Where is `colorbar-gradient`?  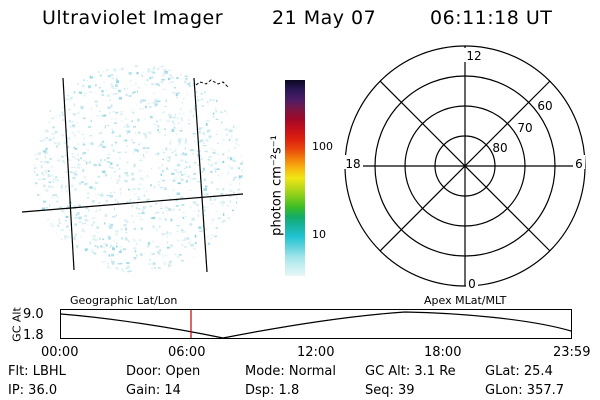 colorbar-gradient is located at coordinates (295, 178).